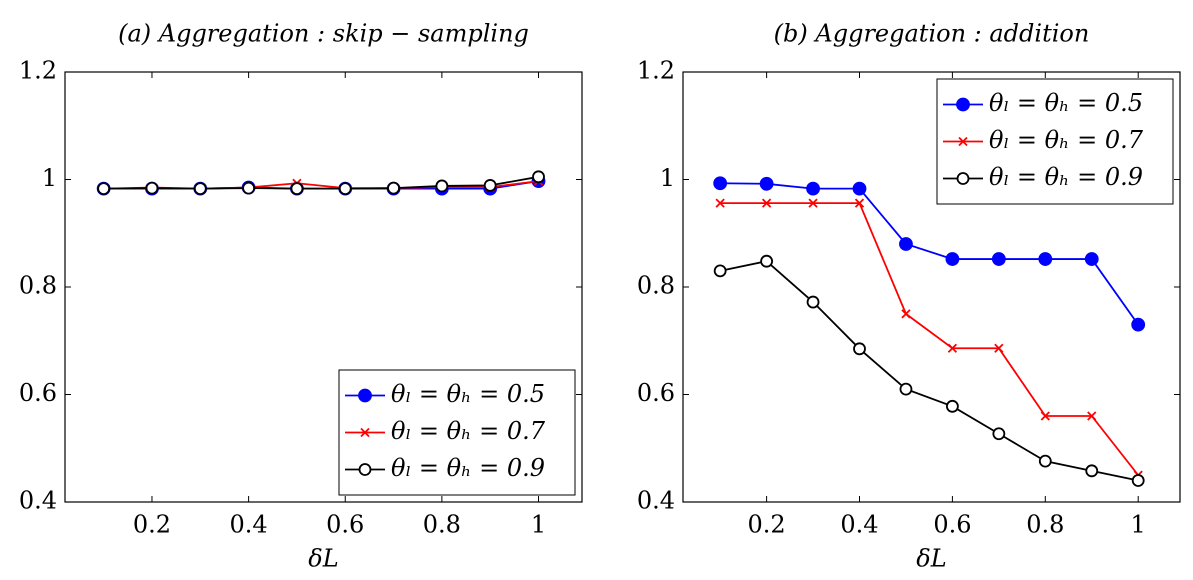  Describe the element at coordinates (932, 34) in the screenshot. I see `chart-title: (b) Aggregation : addition` at that location.